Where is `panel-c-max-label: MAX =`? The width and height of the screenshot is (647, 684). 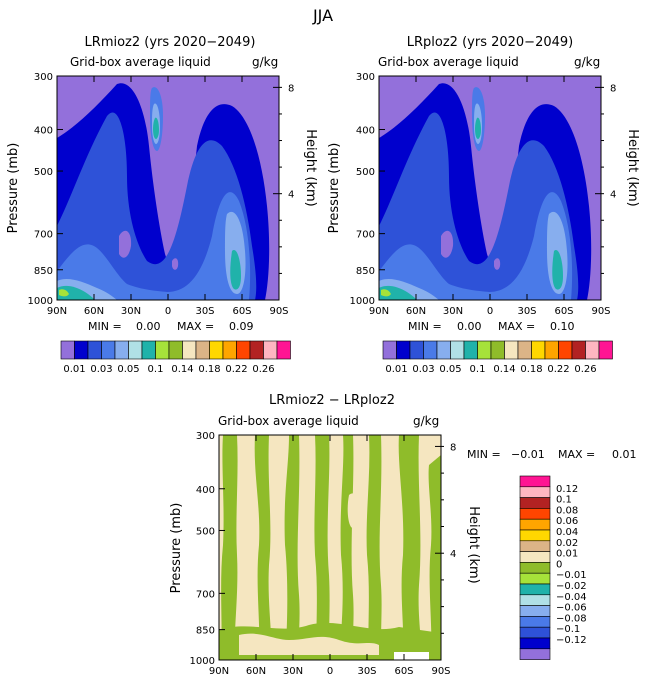 panel-c-max-label: MAX = is located at coordinates (576, 454).